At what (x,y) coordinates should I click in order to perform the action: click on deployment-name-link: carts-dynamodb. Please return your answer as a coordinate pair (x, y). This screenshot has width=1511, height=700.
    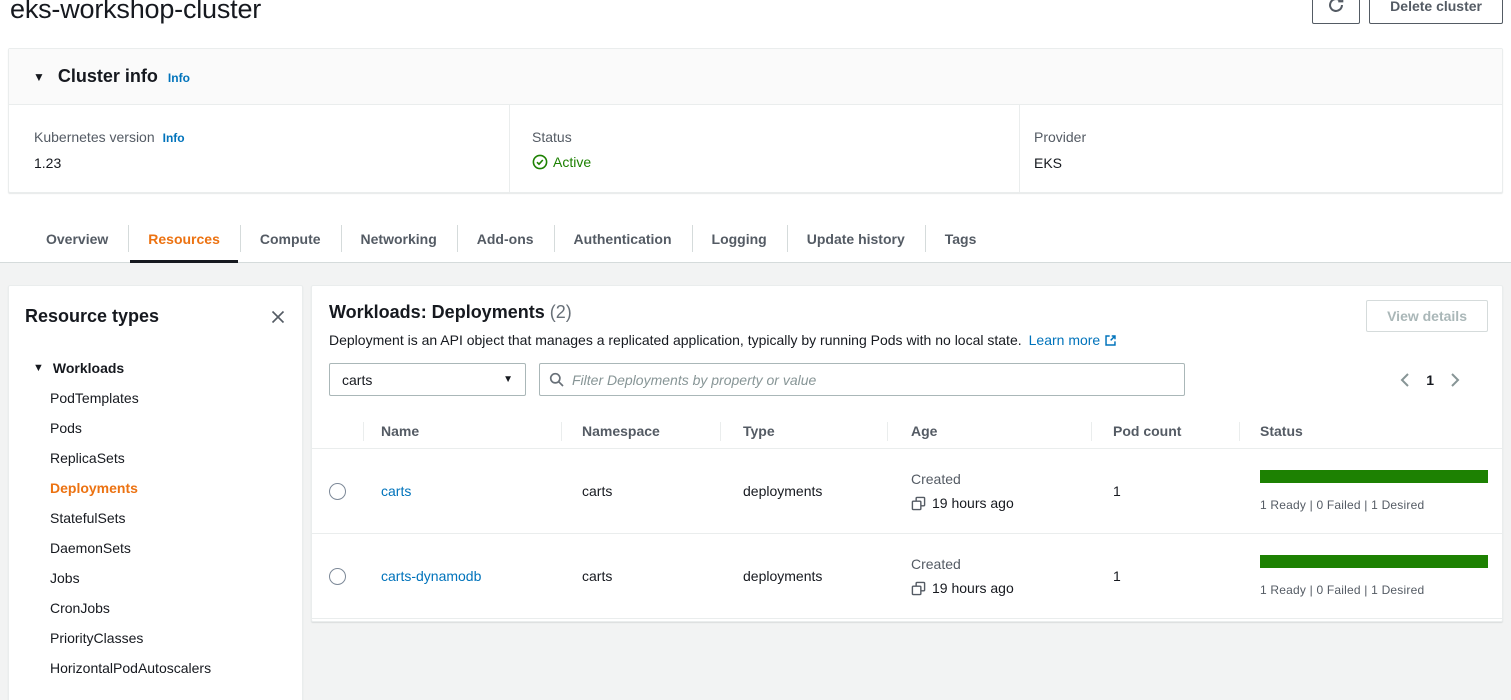
    Looking at the image, I should click on (431, 576).